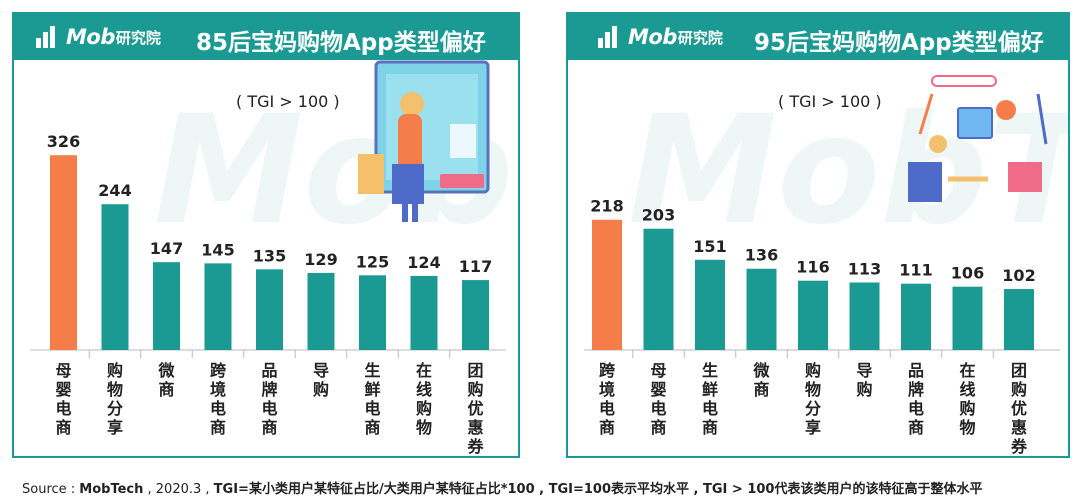 This screenshot has width=1080, height=502. I want to click on data-label: 145, so click(217, 249).